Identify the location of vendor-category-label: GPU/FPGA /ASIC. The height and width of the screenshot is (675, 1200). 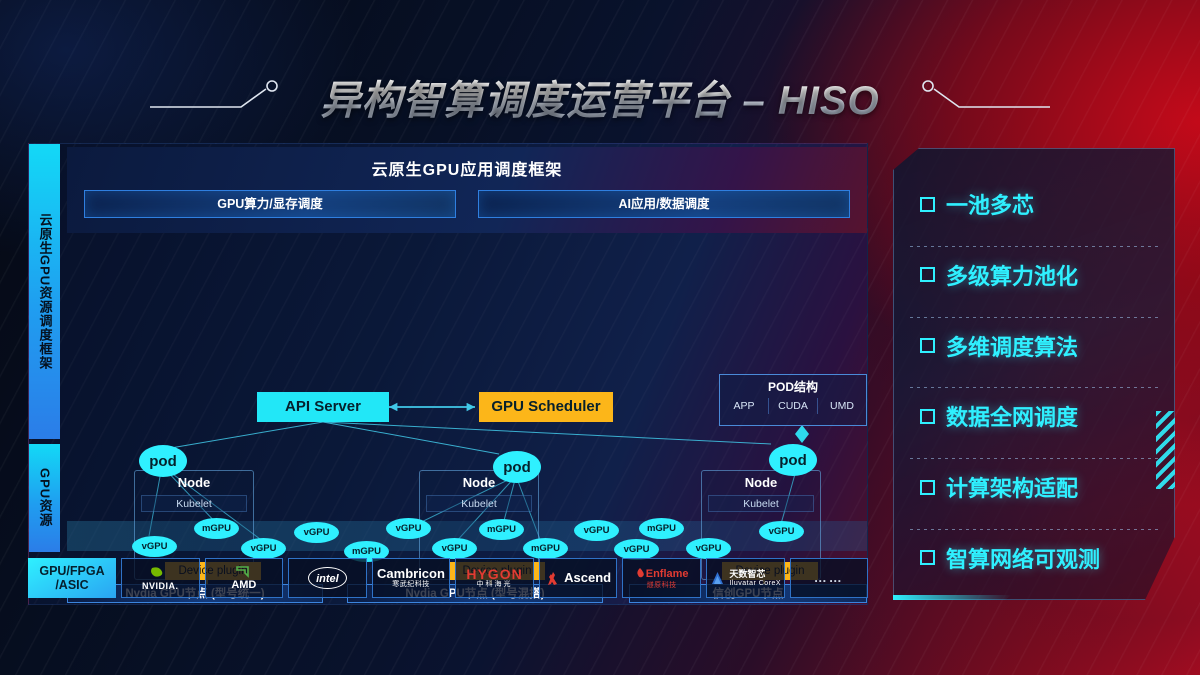
(72, 578).